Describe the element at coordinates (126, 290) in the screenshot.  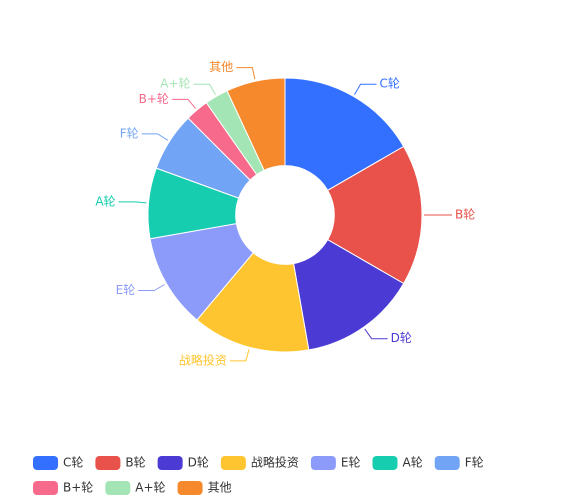
I see `slice-label: E轮` at that location.